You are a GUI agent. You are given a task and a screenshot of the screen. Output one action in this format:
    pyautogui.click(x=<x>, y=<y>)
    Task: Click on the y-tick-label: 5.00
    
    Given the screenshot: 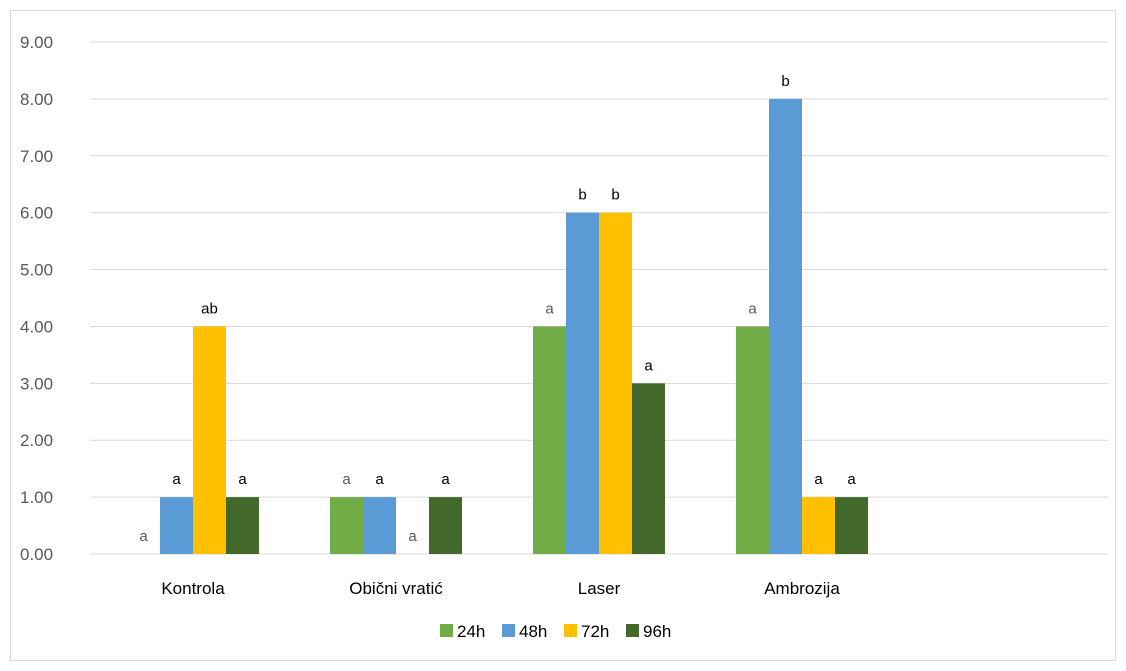 What is the action you would take?
    pyautogui.click(x=36, y=270)
    